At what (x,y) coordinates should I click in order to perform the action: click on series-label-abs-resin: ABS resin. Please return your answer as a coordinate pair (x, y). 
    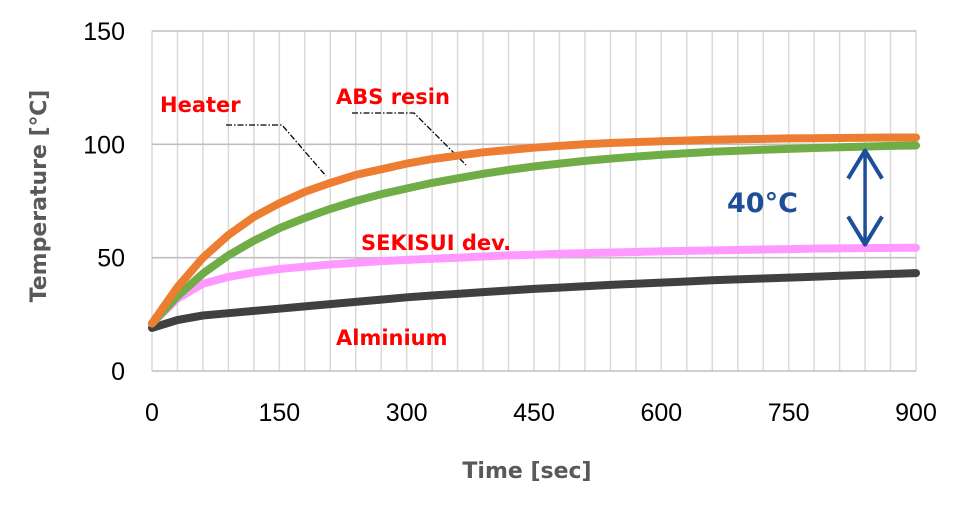
    Looking at the image, I should click on (393, 97).